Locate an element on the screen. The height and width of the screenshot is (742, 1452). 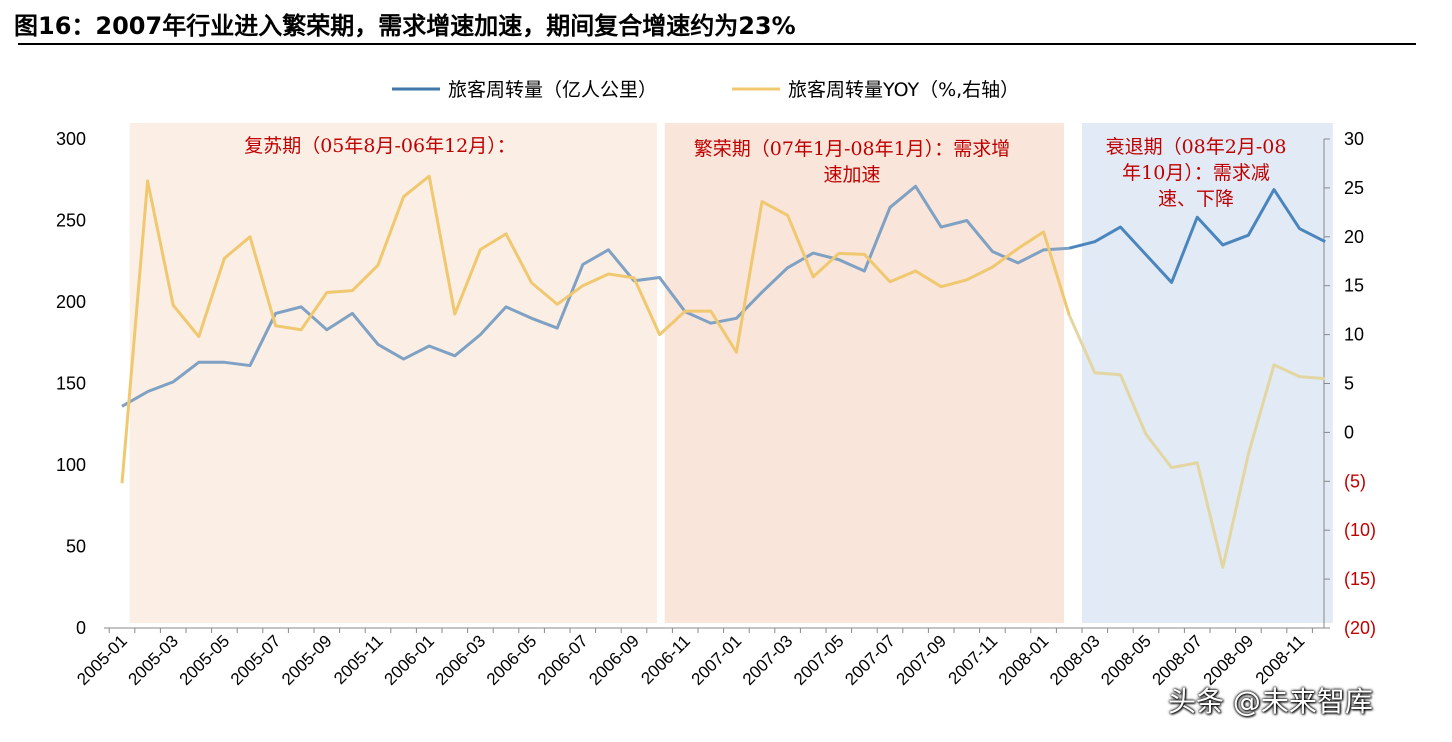
right-tick-label: 10 is located at coordinates (1354, 335).